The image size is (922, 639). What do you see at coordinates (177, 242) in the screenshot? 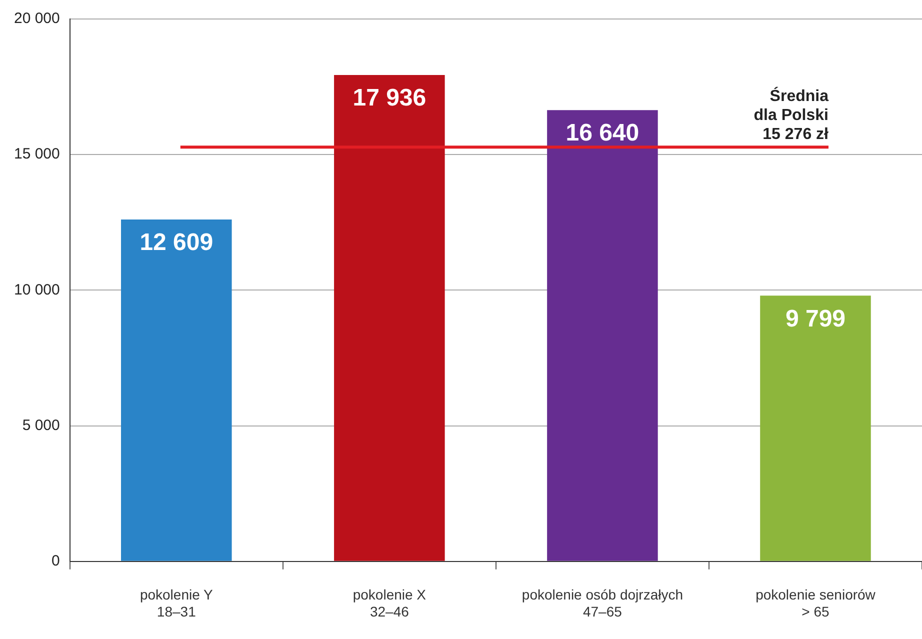
I see `data-label: 12 609` at bounding box center [177, 242].